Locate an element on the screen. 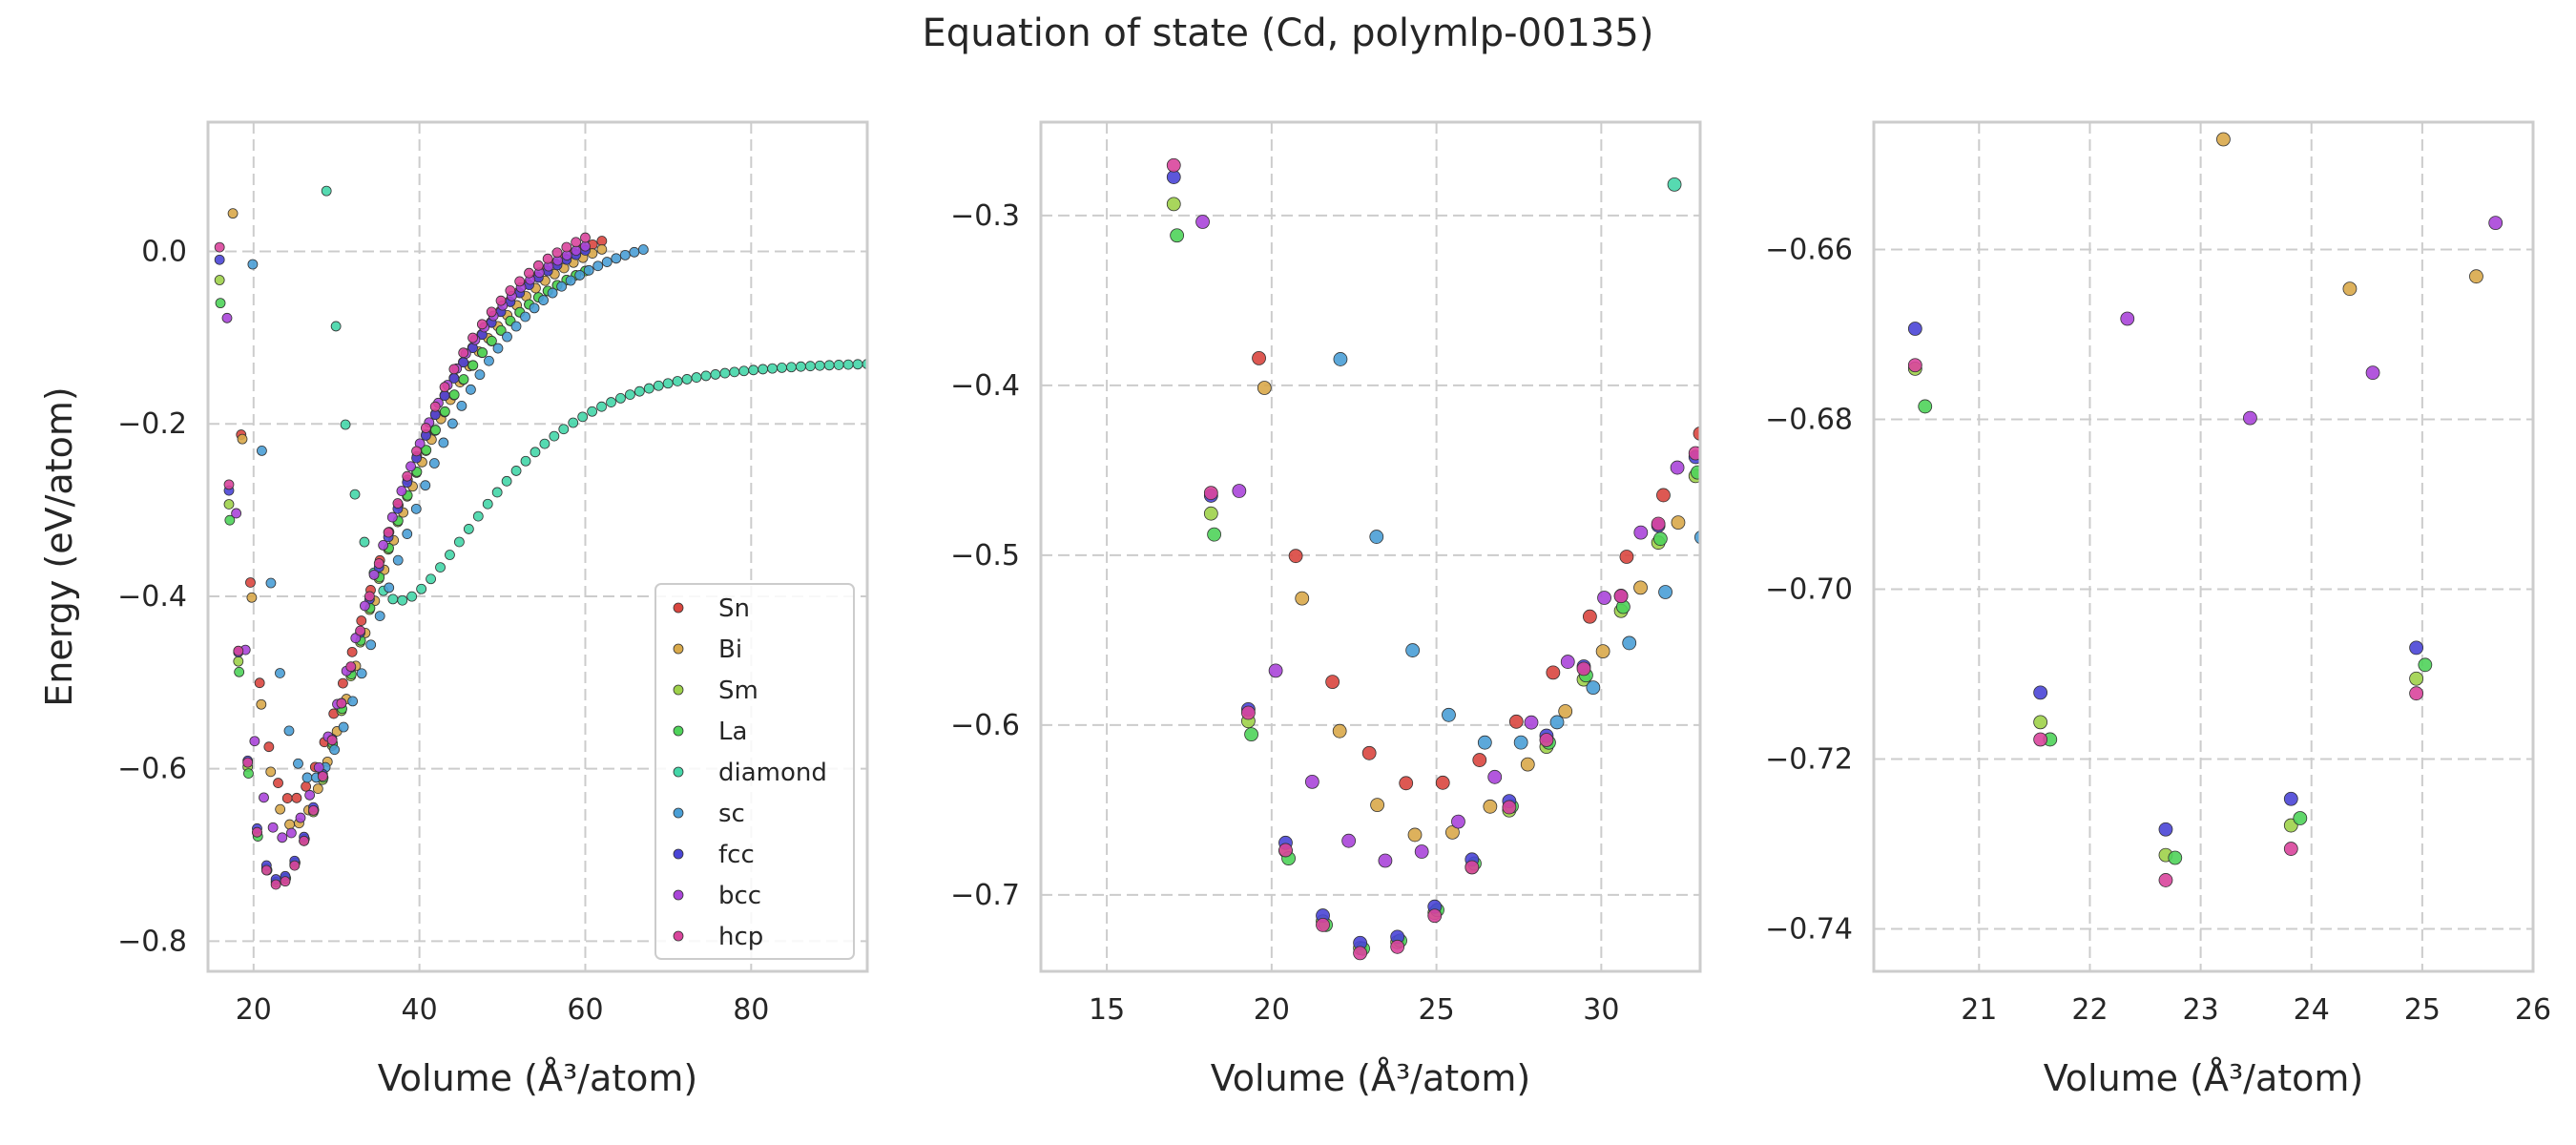 The image size is (2576, 1145). y-tick-label: −0.3 is located at coordinates (985, 216).